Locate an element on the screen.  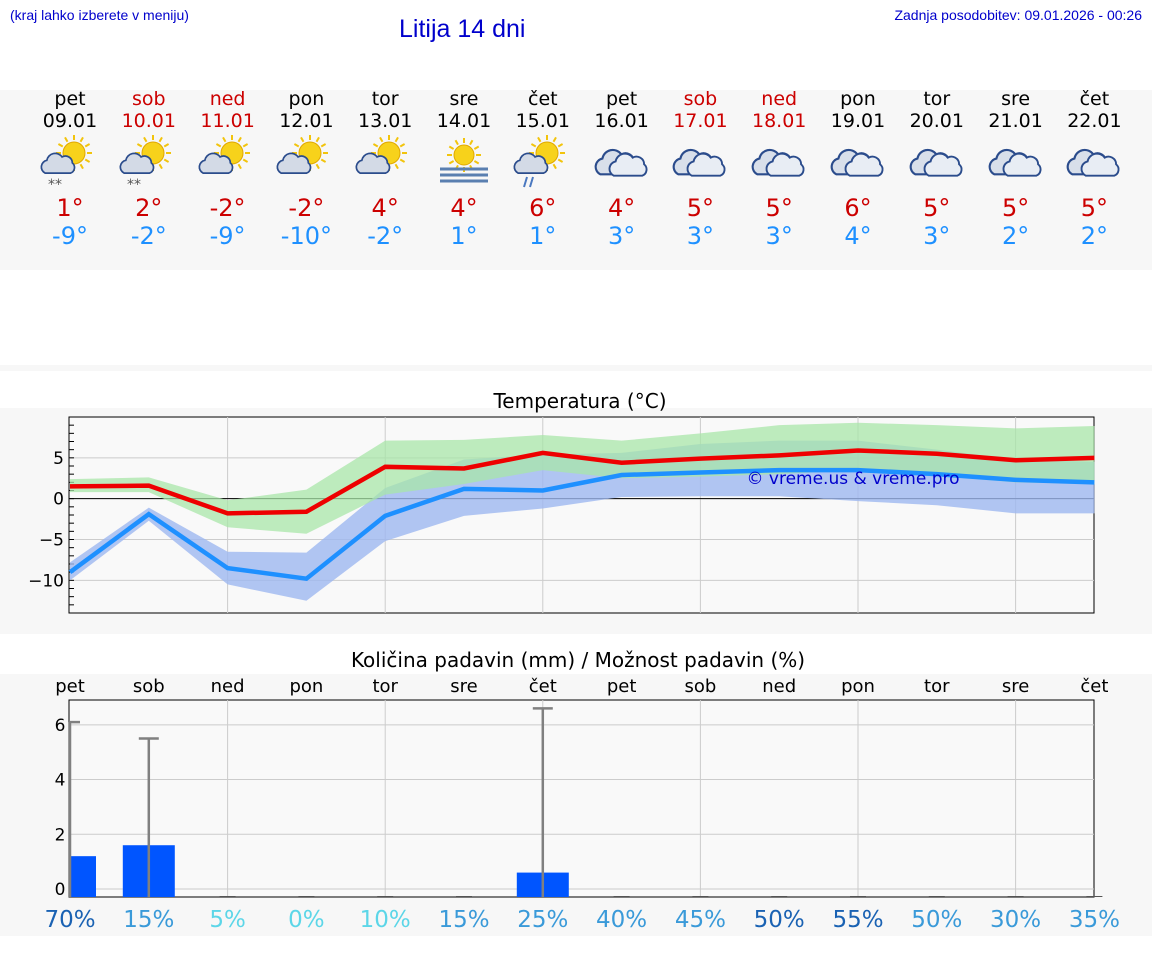
precipitation-tick-label: 0 is located at coordinates (60, 890).